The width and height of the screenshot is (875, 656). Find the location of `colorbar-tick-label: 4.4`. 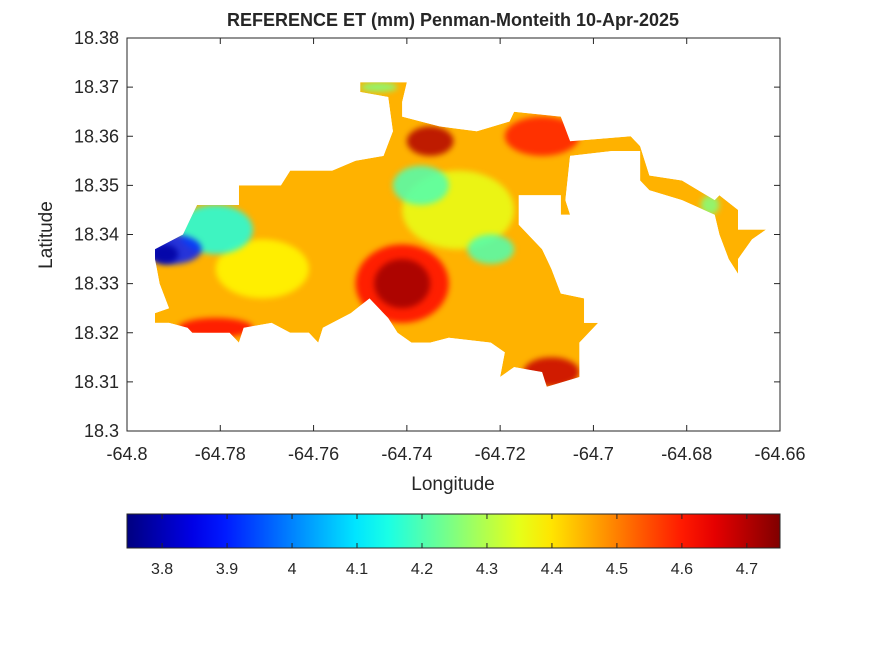

colorbar-tick-label: 4.4 is located at coordinates (552, 569).